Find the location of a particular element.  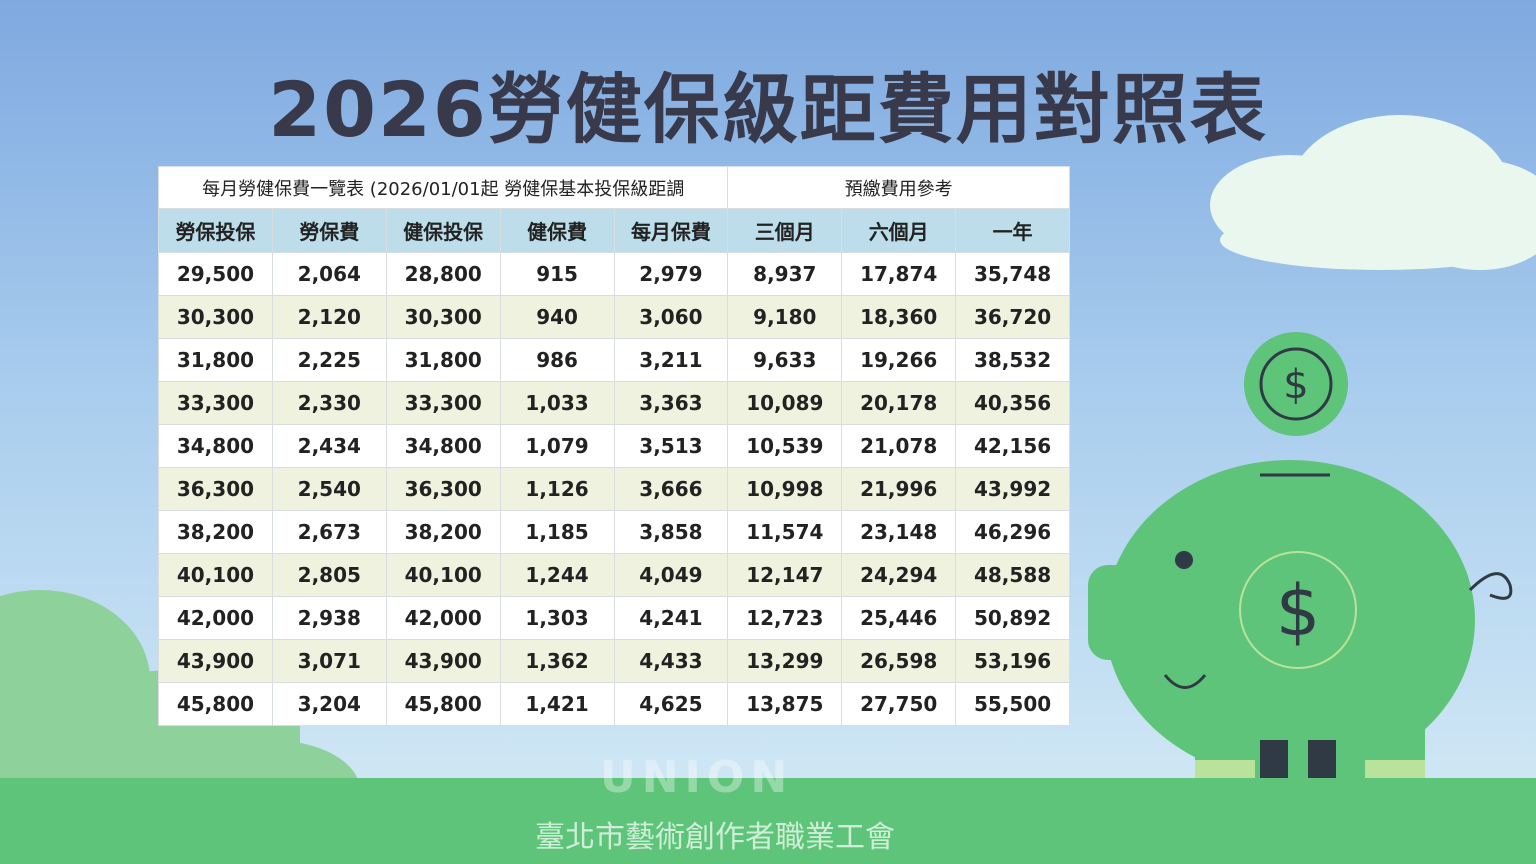

header-row: 勞保投保 勞保費 健保投保 健保費 每月保費 三個月 六個月 一年 is located at coordinates (614, 230).